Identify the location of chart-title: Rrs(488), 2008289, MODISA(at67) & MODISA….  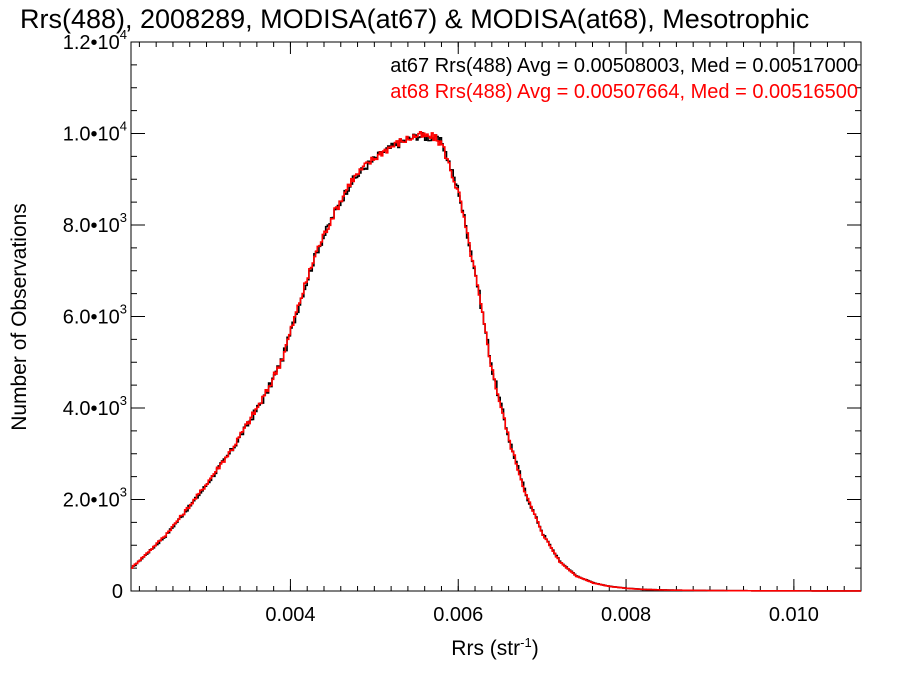
(414, 19).